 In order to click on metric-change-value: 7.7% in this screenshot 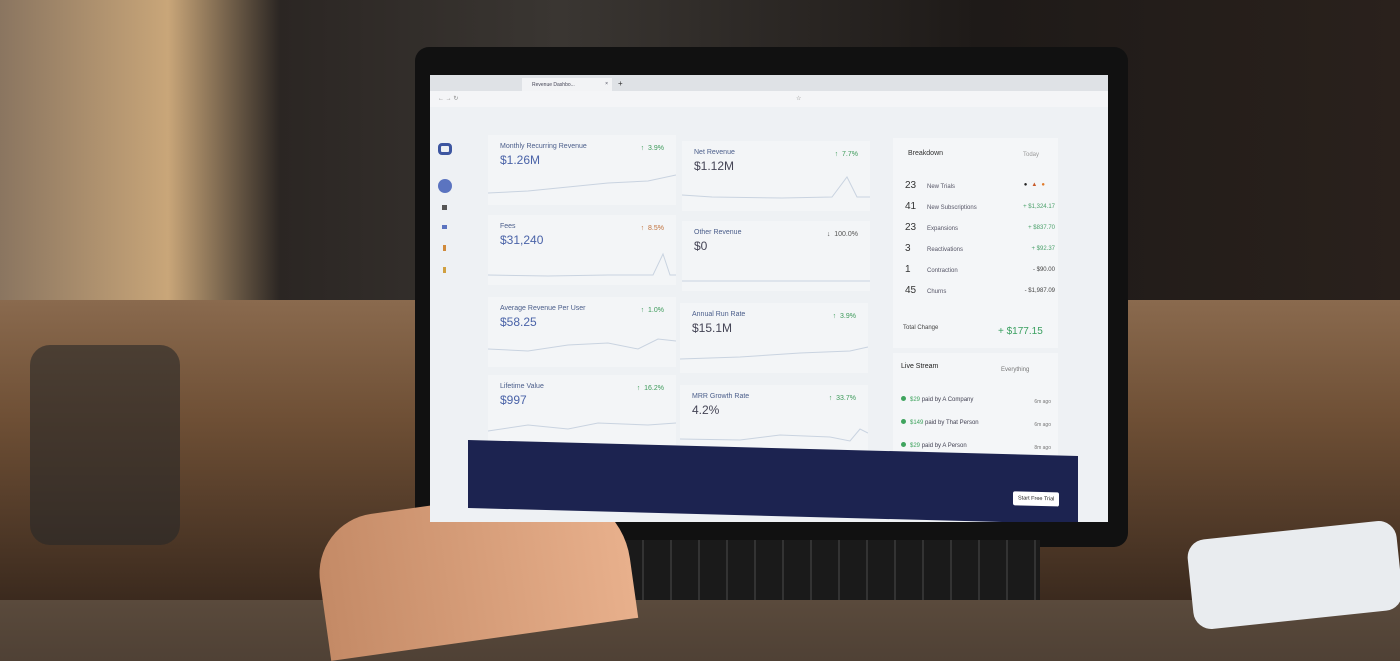, I will do `click(850, 154)`.